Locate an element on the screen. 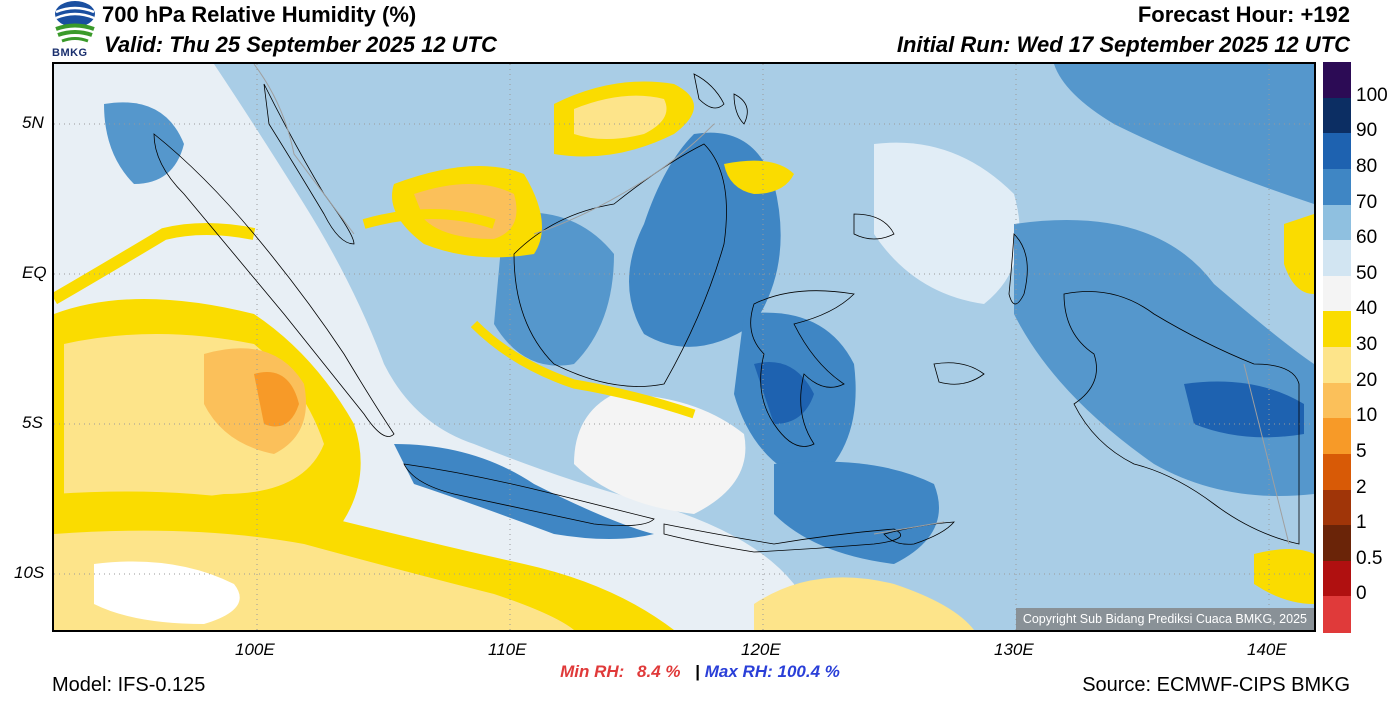 Image resolution: width=1400 pixels, height=709 pixels. colorbar-label: 30 is located at coordinates (1367, 344).